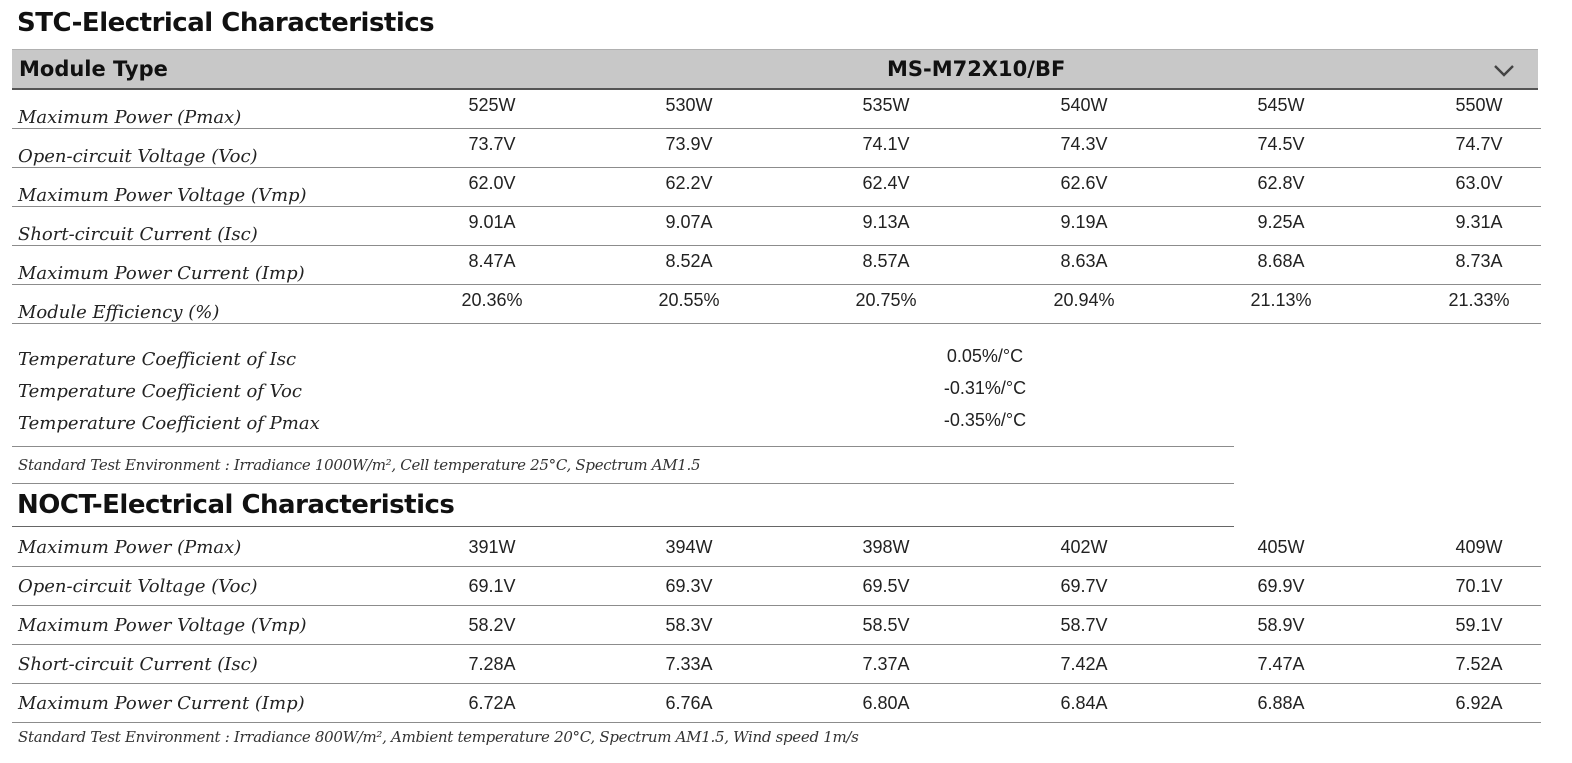 The width and height of the screenshot is (1572, 763). I want to click on cell-value: 21.33%, so click(1479, 300).